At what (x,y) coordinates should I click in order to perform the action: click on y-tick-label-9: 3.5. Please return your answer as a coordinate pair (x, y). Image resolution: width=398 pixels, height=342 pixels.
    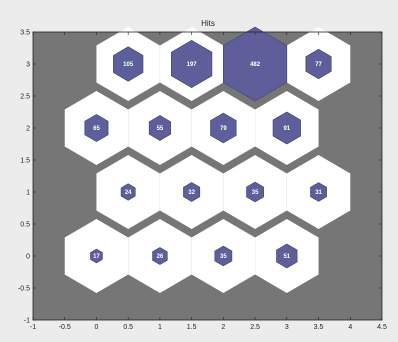
    Looking at the image, I should click on (25, 33).